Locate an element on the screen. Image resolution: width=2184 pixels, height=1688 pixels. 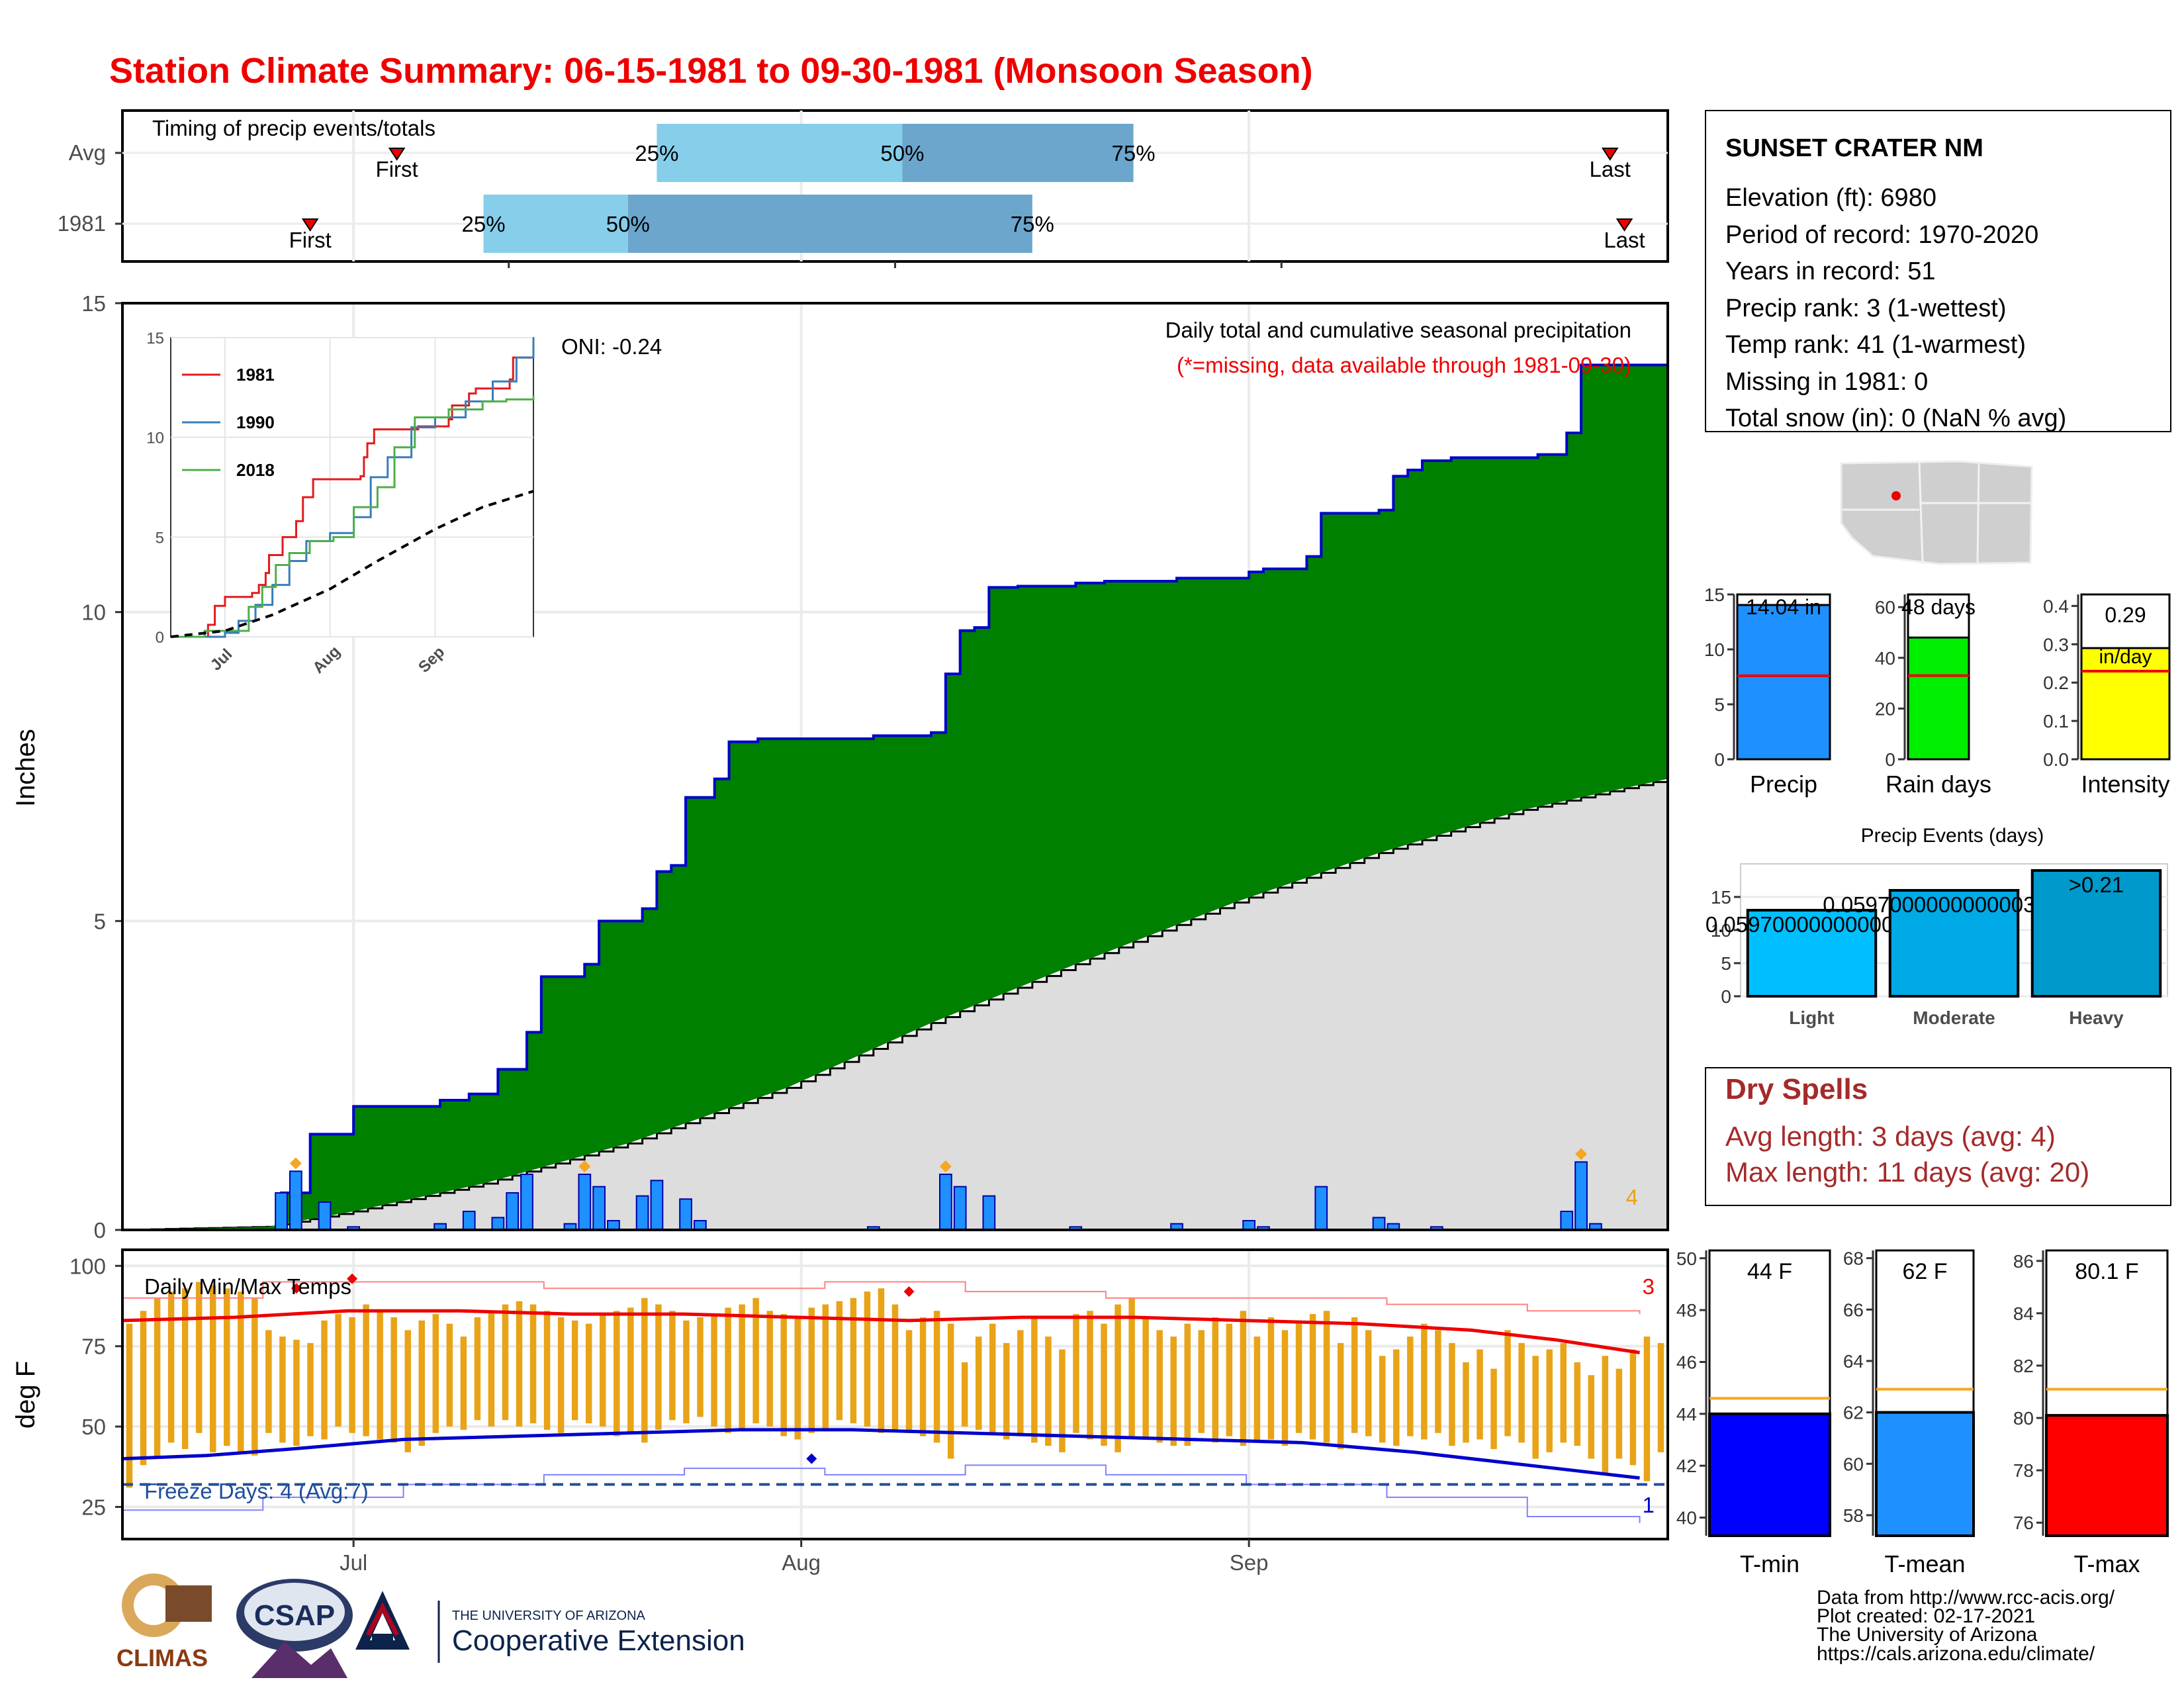
events-x-label: Heavy is located at coordinates (2096, 1018).